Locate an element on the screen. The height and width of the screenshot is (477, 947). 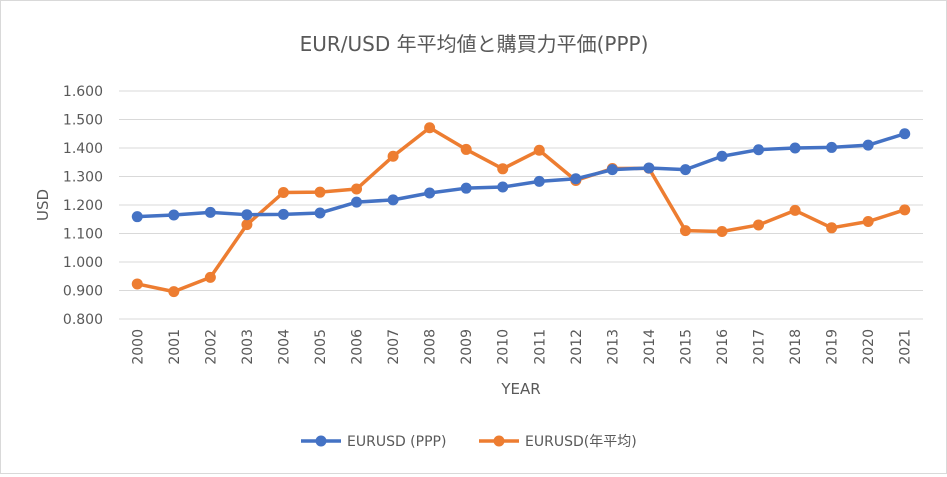
y-tick-label: 0.800 is located at coordinates (83, 320).